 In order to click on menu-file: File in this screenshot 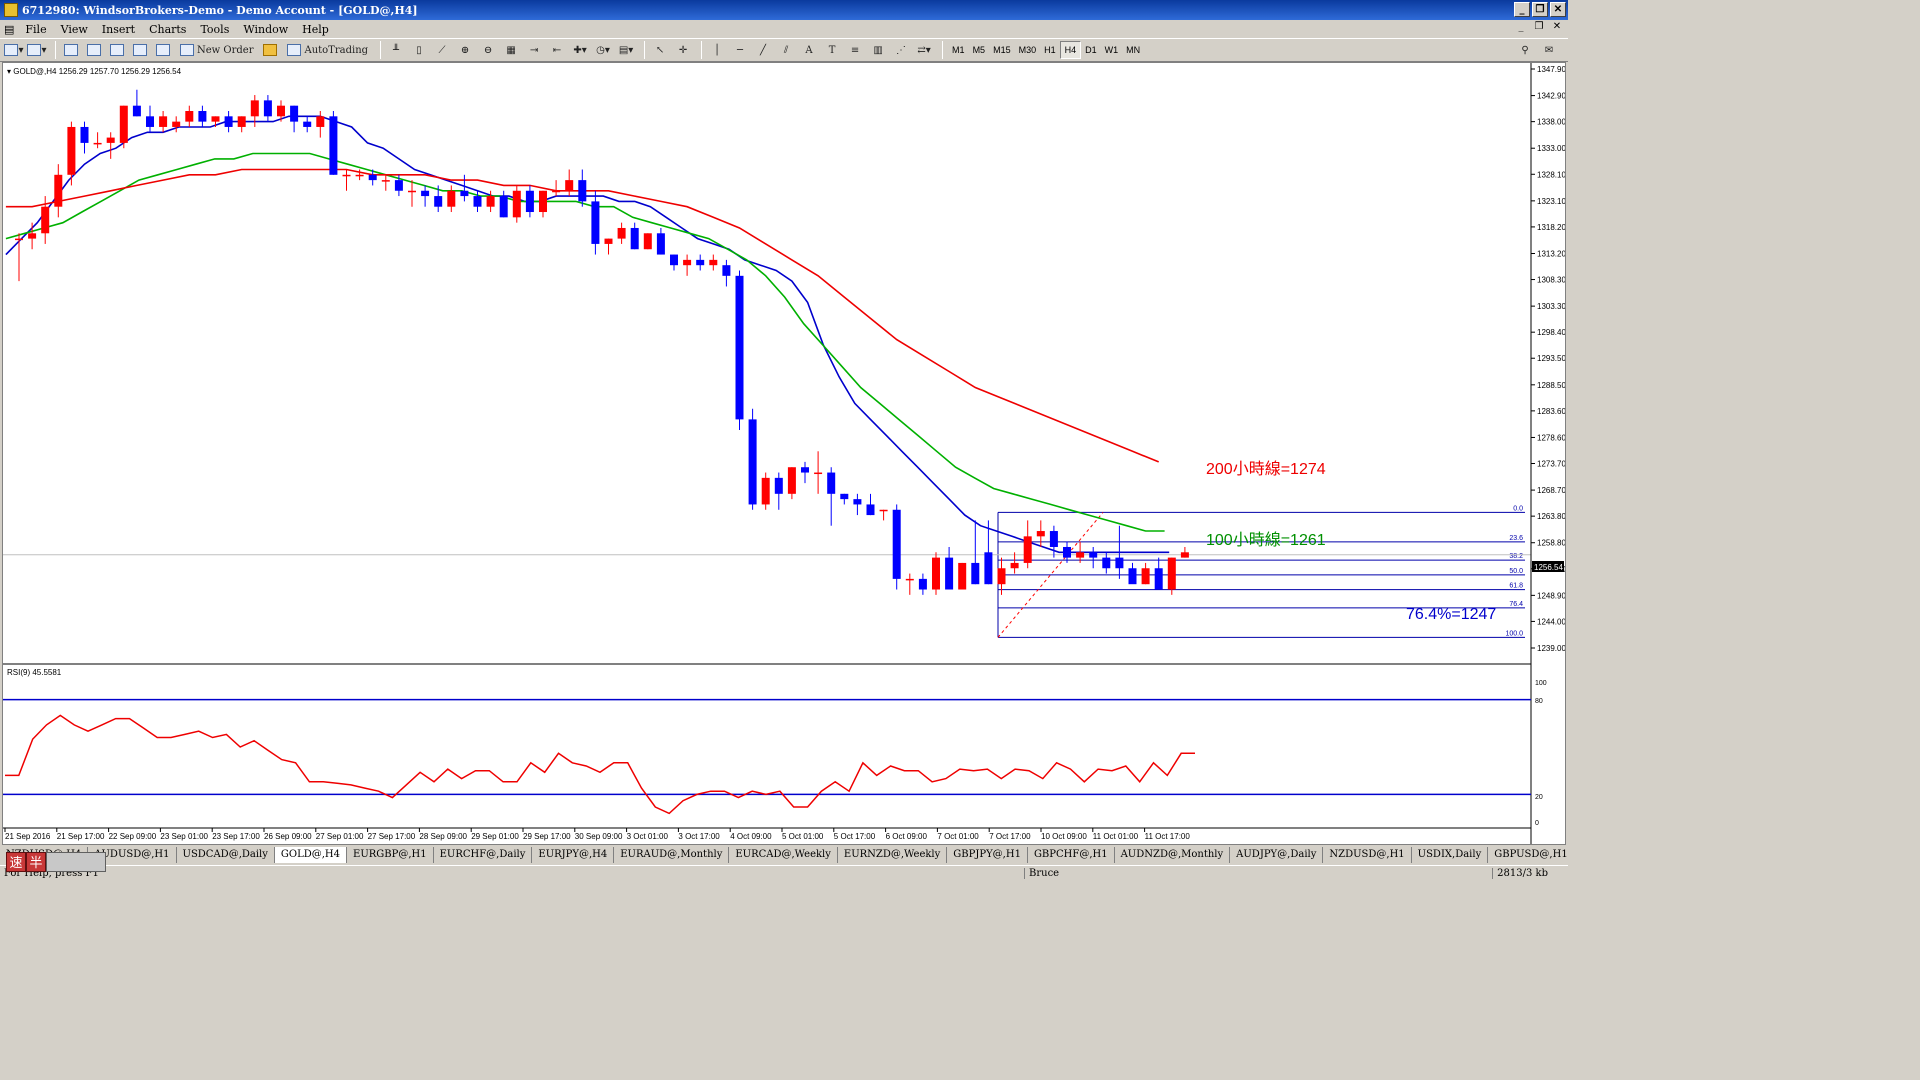, I will do `click(36, 29)`.